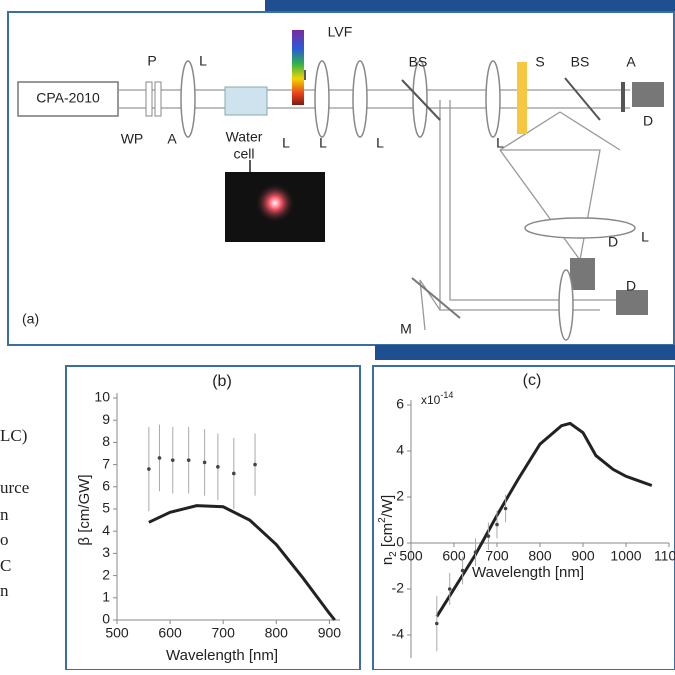 The width and height of the screenshot is (675, 675). I want to click on x-tick-label: 1000, so click(625, 556).